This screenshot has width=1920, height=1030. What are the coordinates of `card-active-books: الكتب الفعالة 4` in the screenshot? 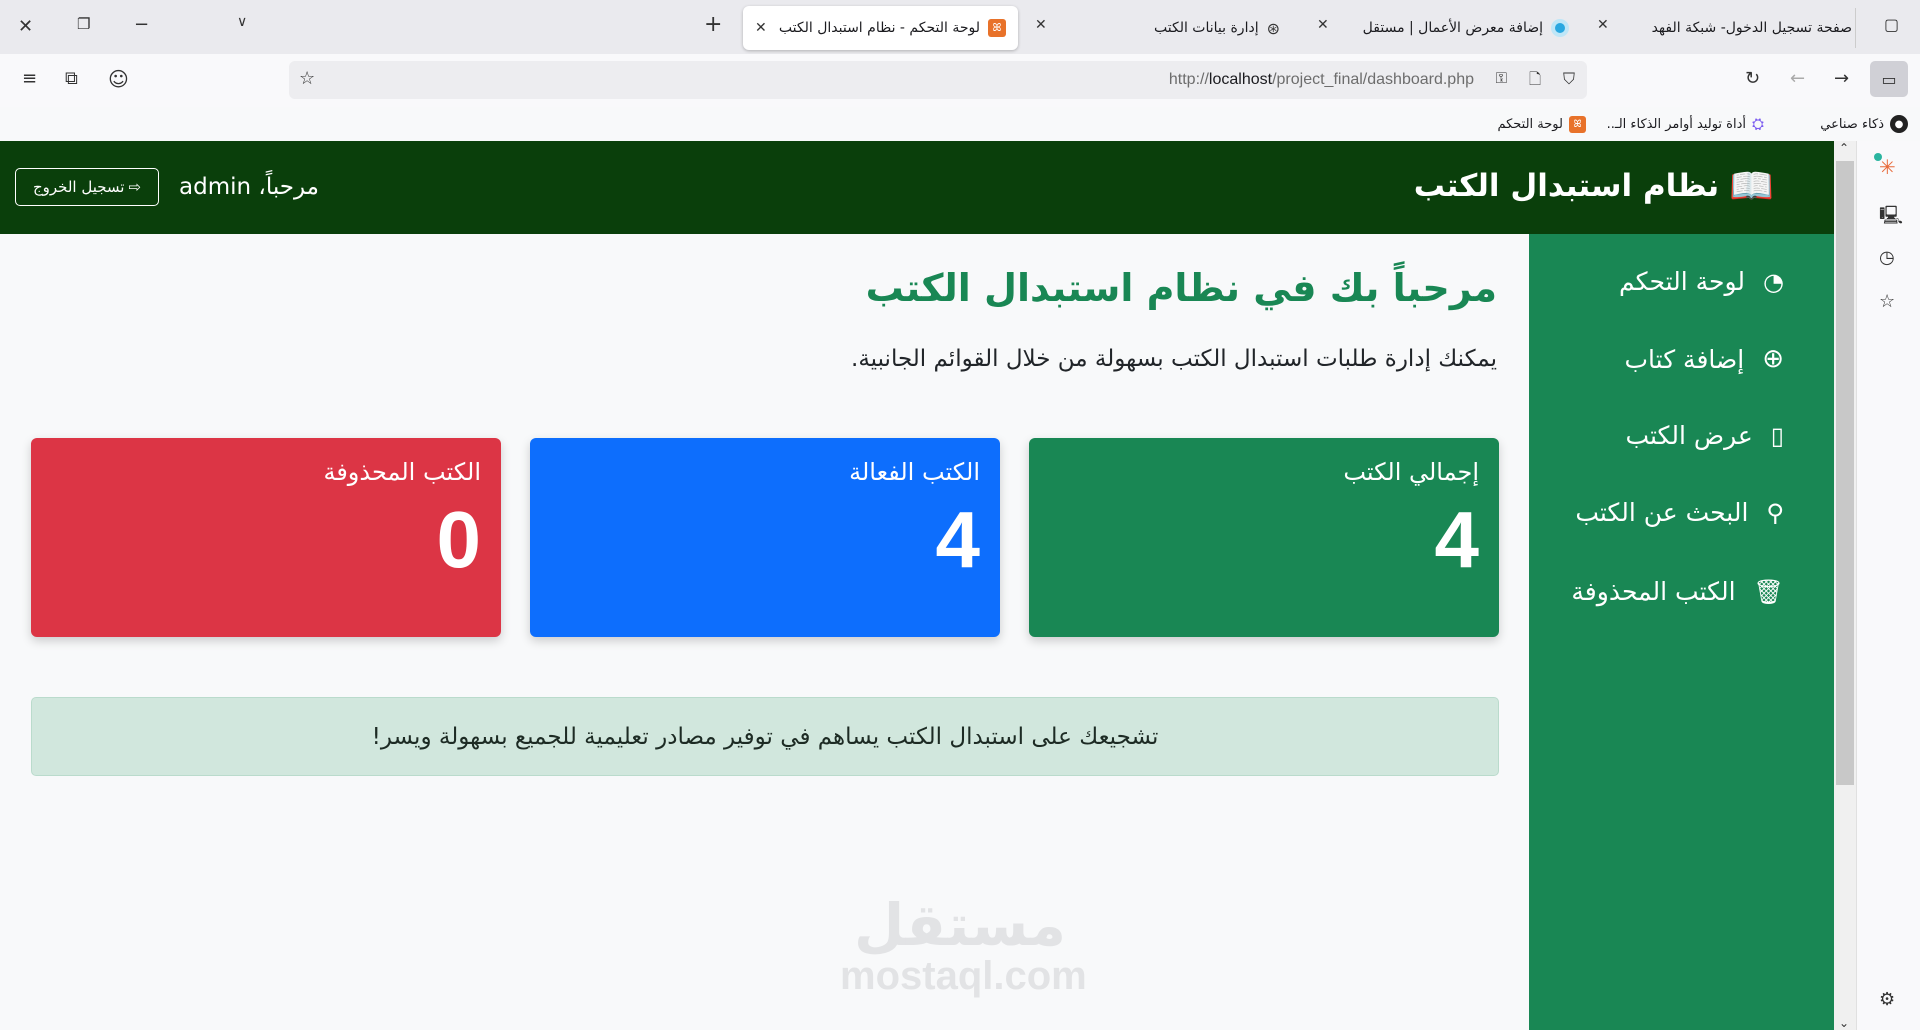 It's located at (765, 537).